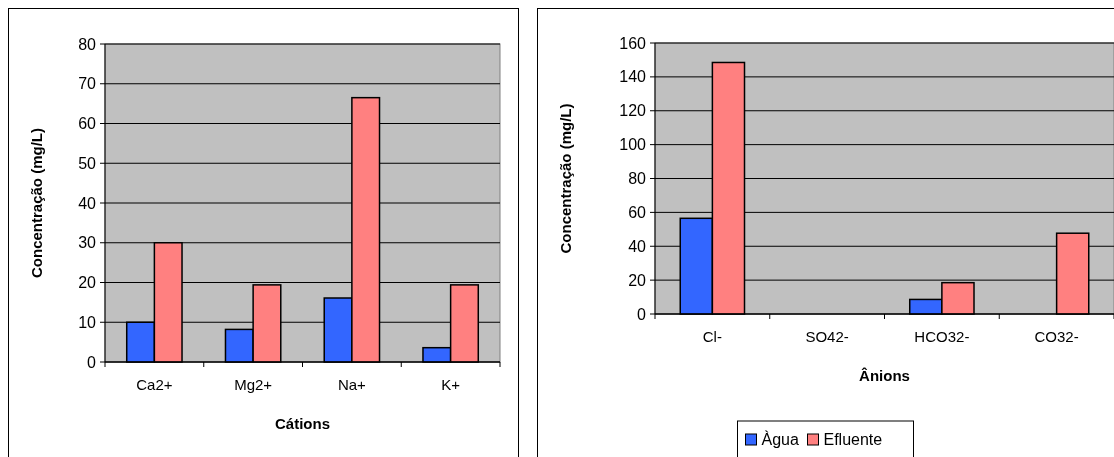 The width and height of the screenshot is (1114, 457). I want to click on legend-label: Efluente, so click(853, 439).